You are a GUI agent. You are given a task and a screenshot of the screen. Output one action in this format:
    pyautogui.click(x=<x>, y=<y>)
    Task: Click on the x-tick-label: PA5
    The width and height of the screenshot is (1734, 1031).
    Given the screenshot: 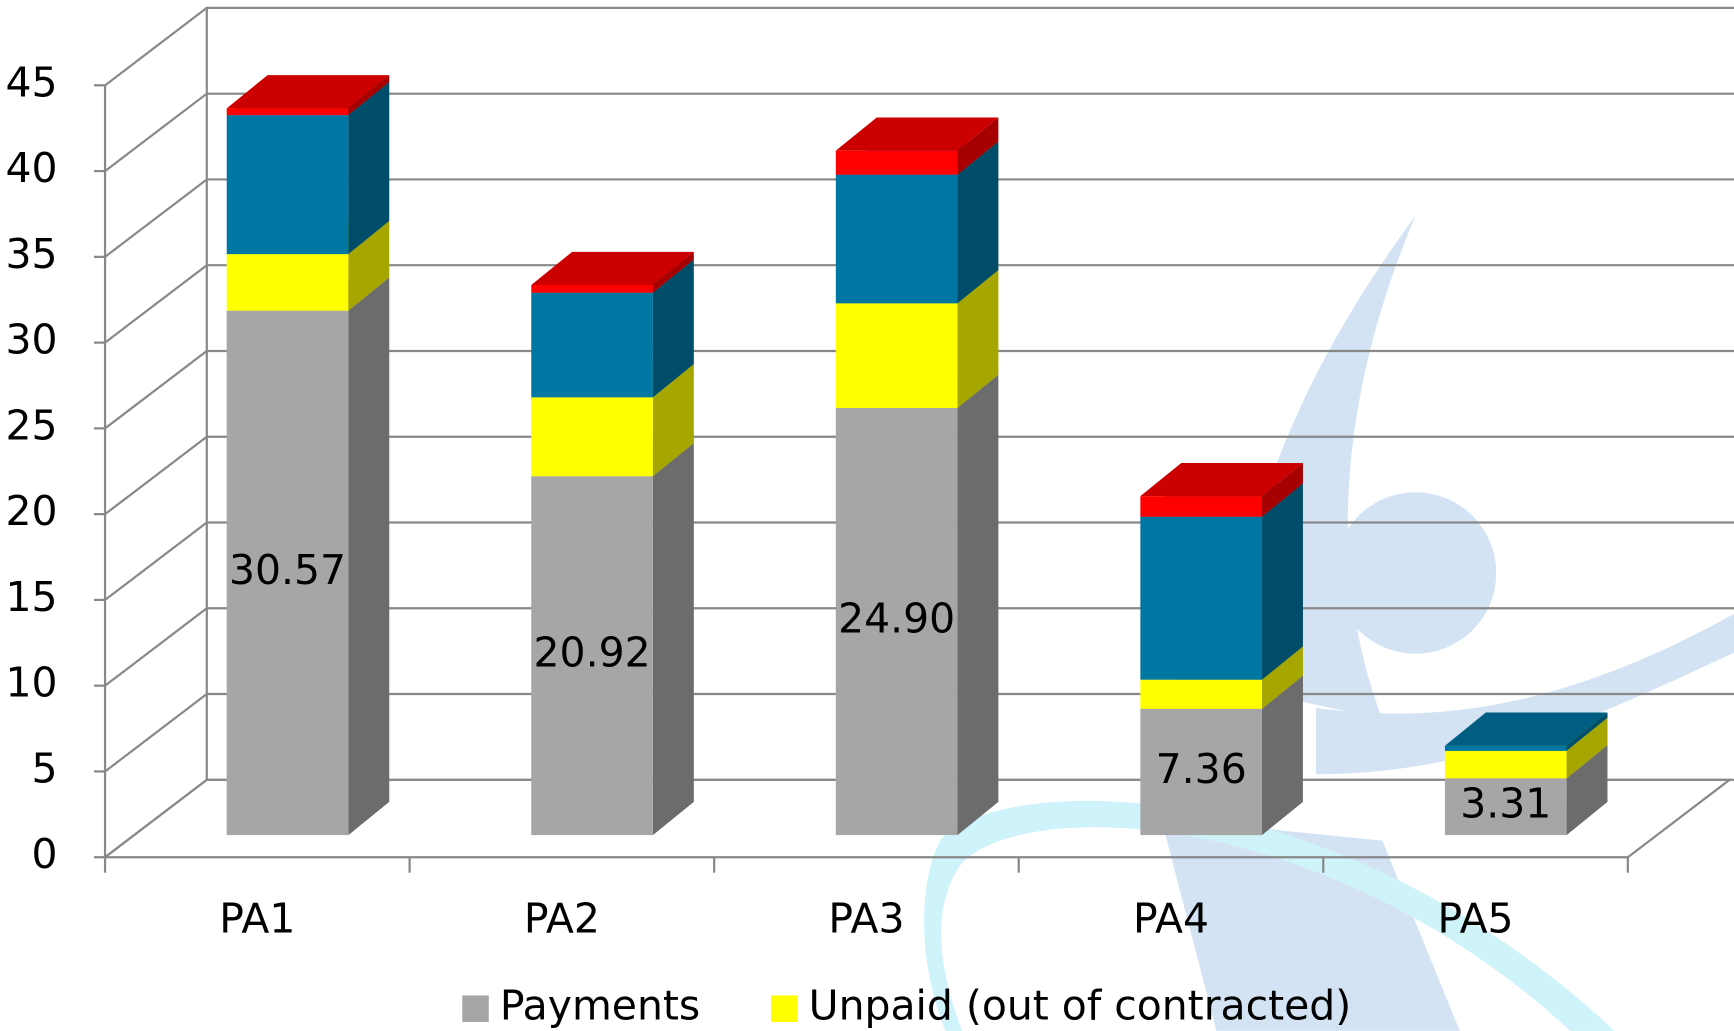 What is the action you would take?
    pyautogui.click(x=1476, y=918)
    